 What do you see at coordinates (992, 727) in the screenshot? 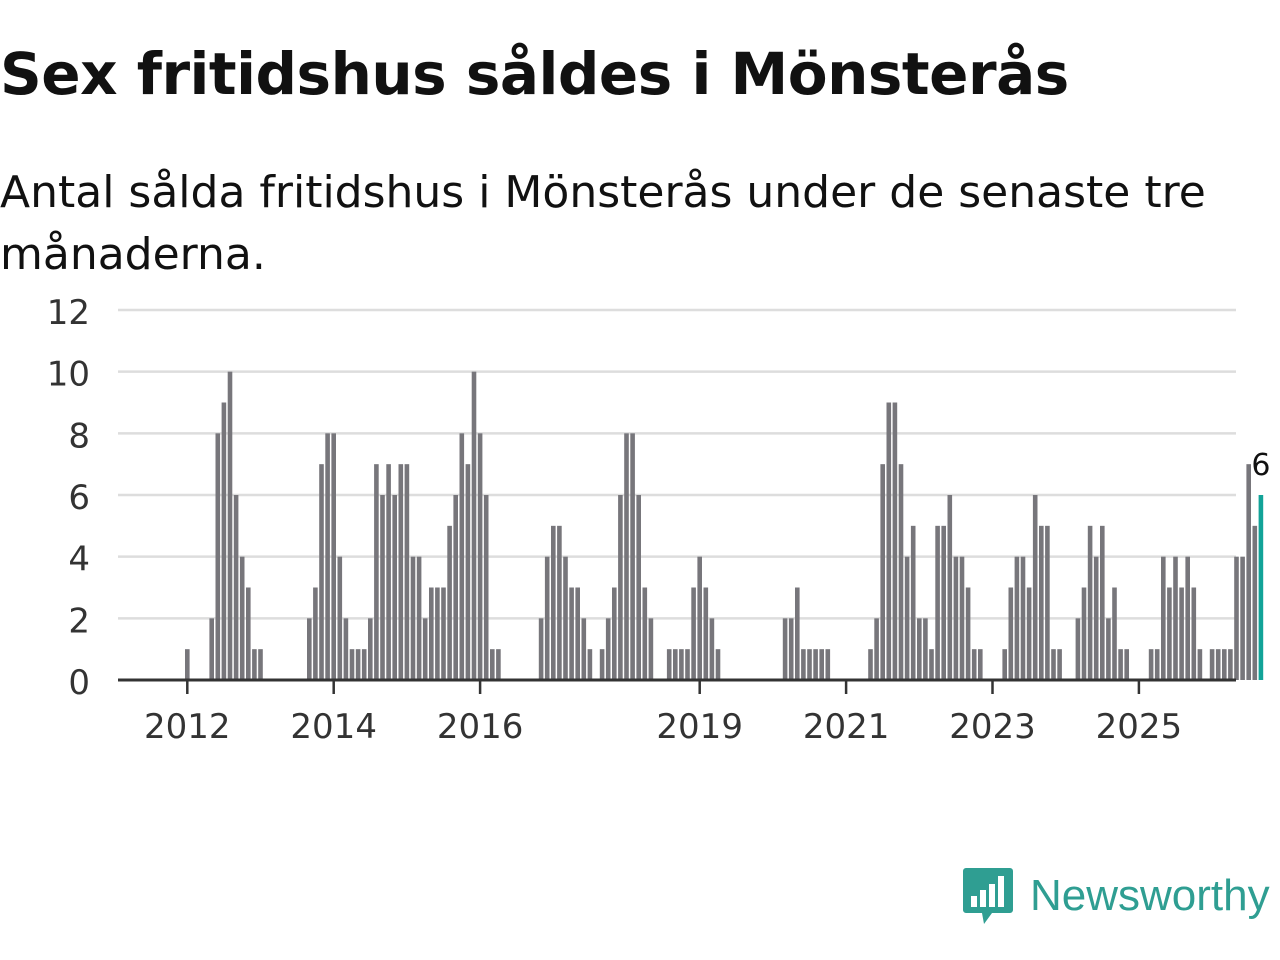
I see `x-tick-label: 2023` at bounding box center [992, 727].